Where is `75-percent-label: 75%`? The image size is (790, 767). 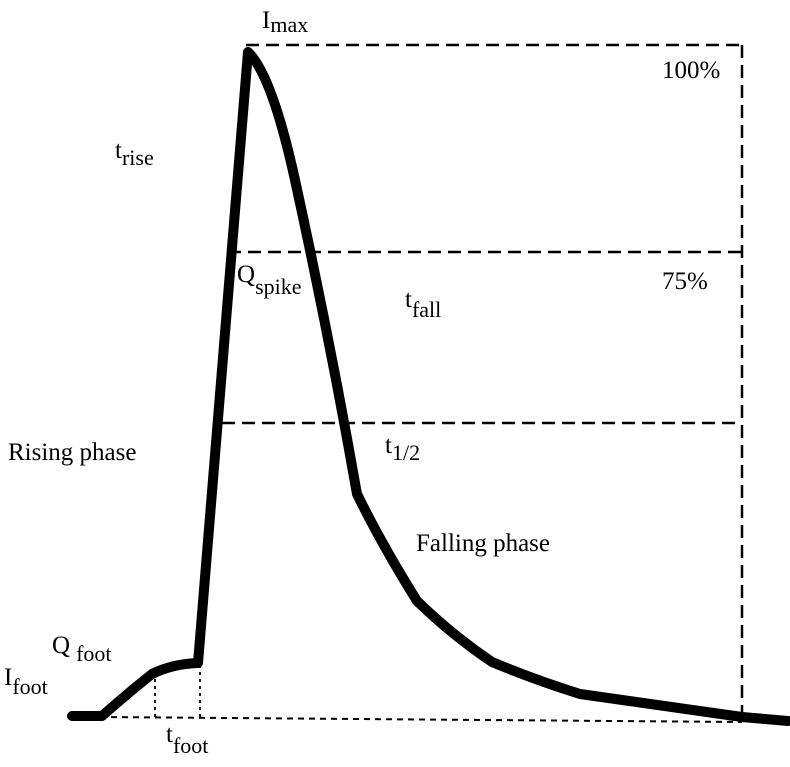 75-percent-label: 75% is located at coordinates (685, 281).